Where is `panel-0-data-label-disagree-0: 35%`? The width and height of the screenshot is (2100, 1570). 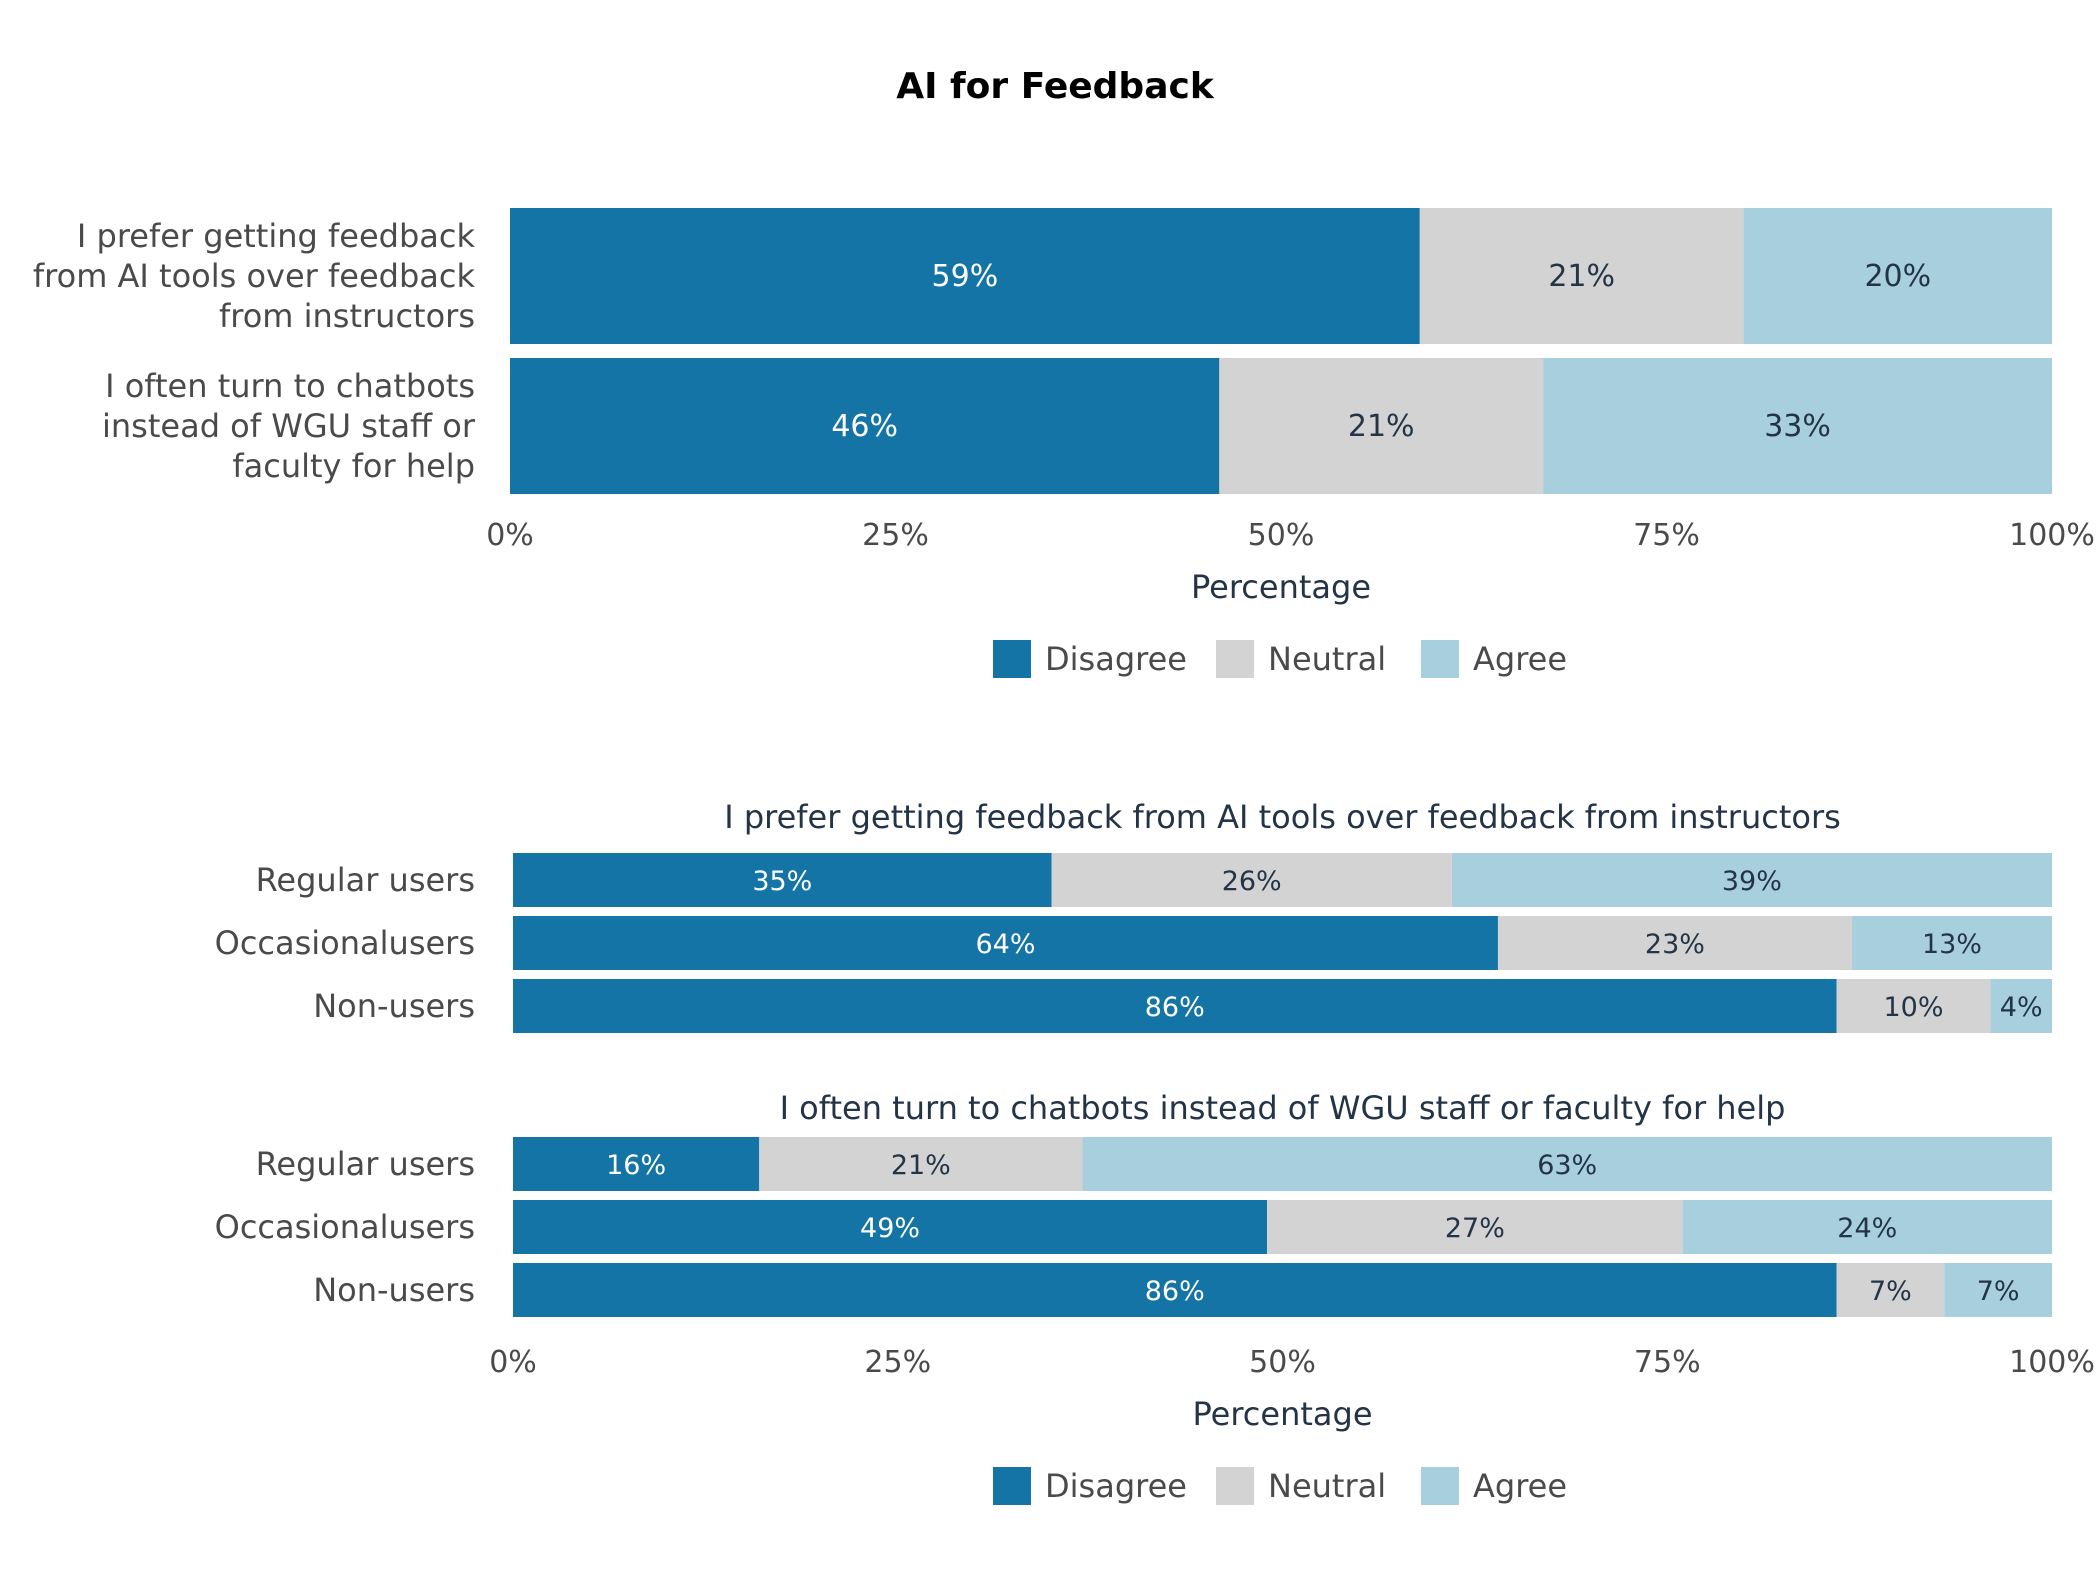
panel-0-data-label-disagree-0: 35% is located at coordinates (782, 881).